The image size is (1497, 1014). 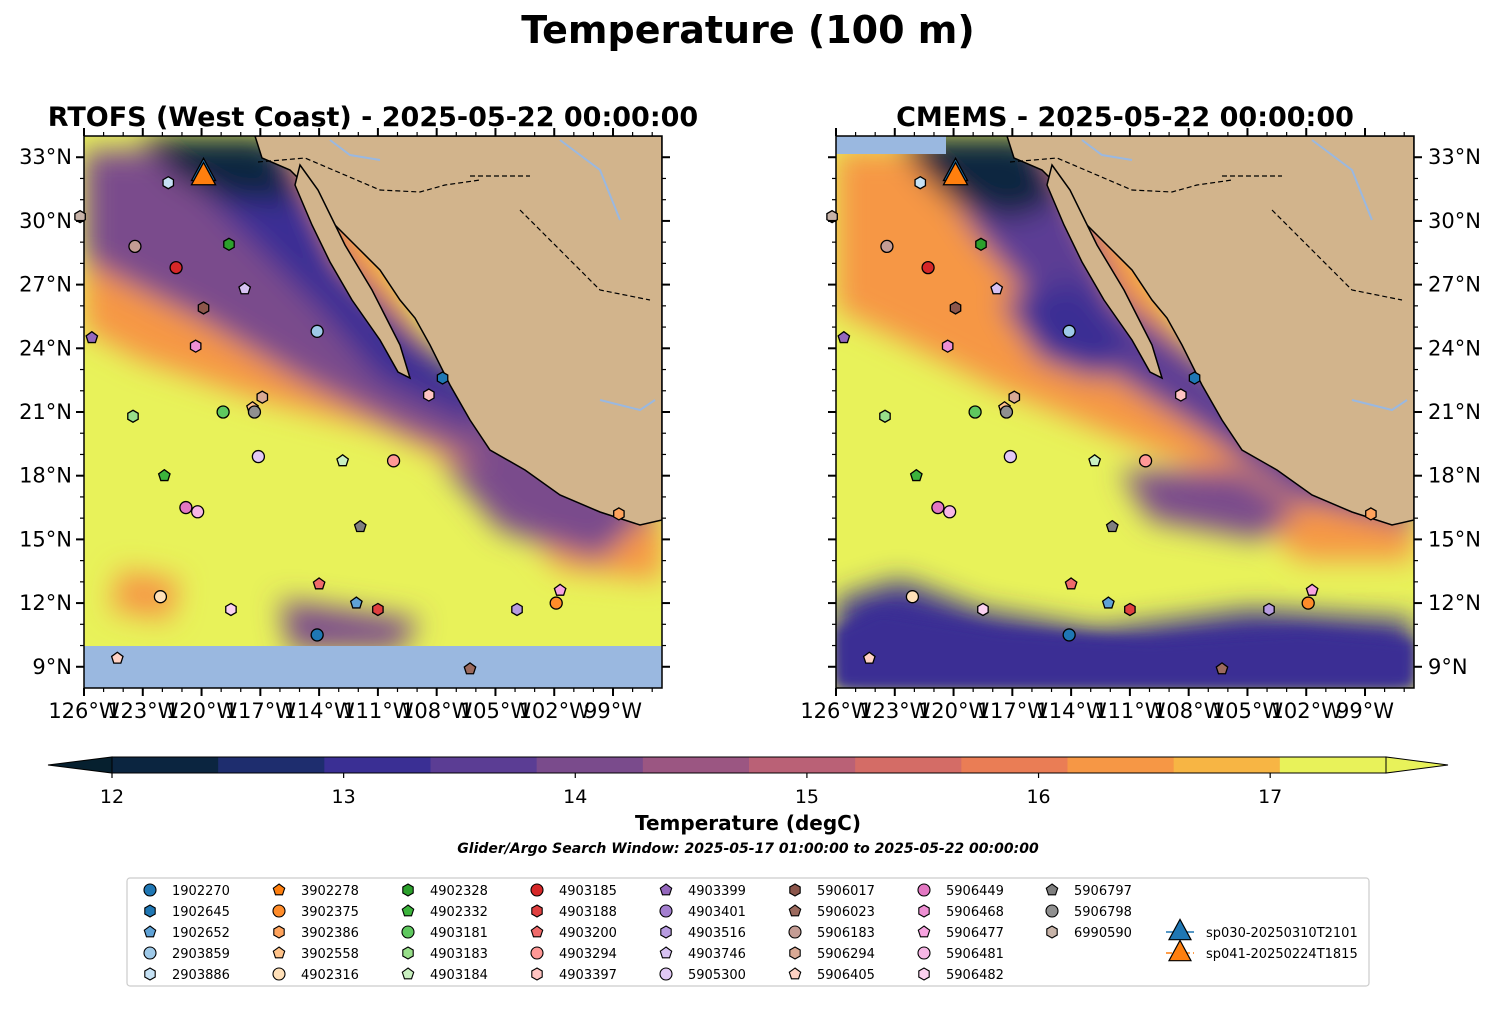 What do you see at coordinates (1262, 950) in the screenshot?
I see `legend-entry: sp041-20250224T1815` at bounding box center [1262, 950].